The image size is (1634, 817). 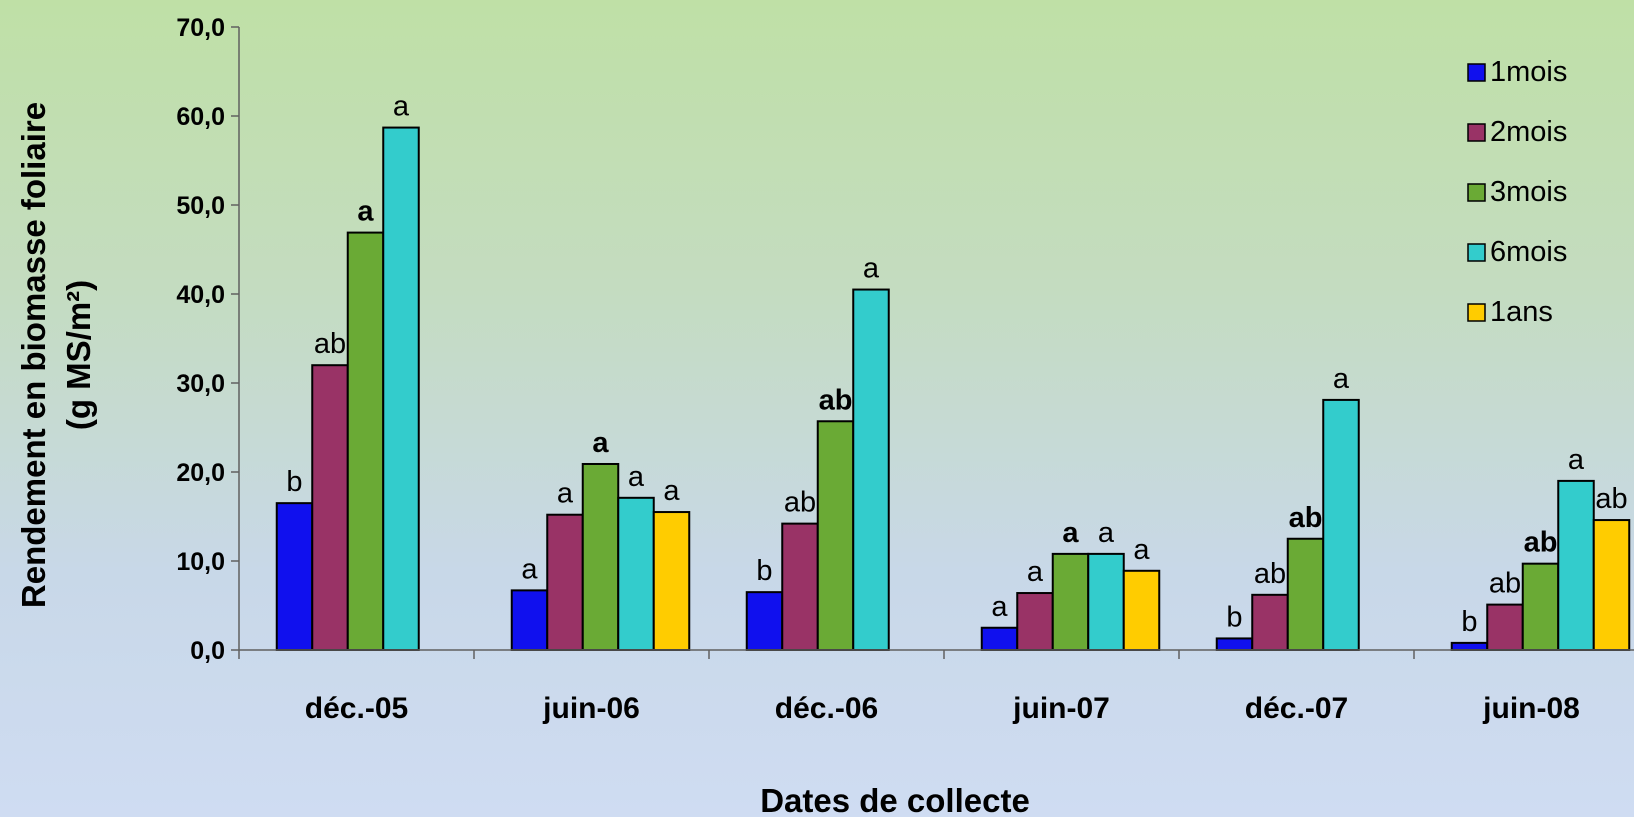 I want to click on y-tick-label: 20,0, so click(x=200, y=473).